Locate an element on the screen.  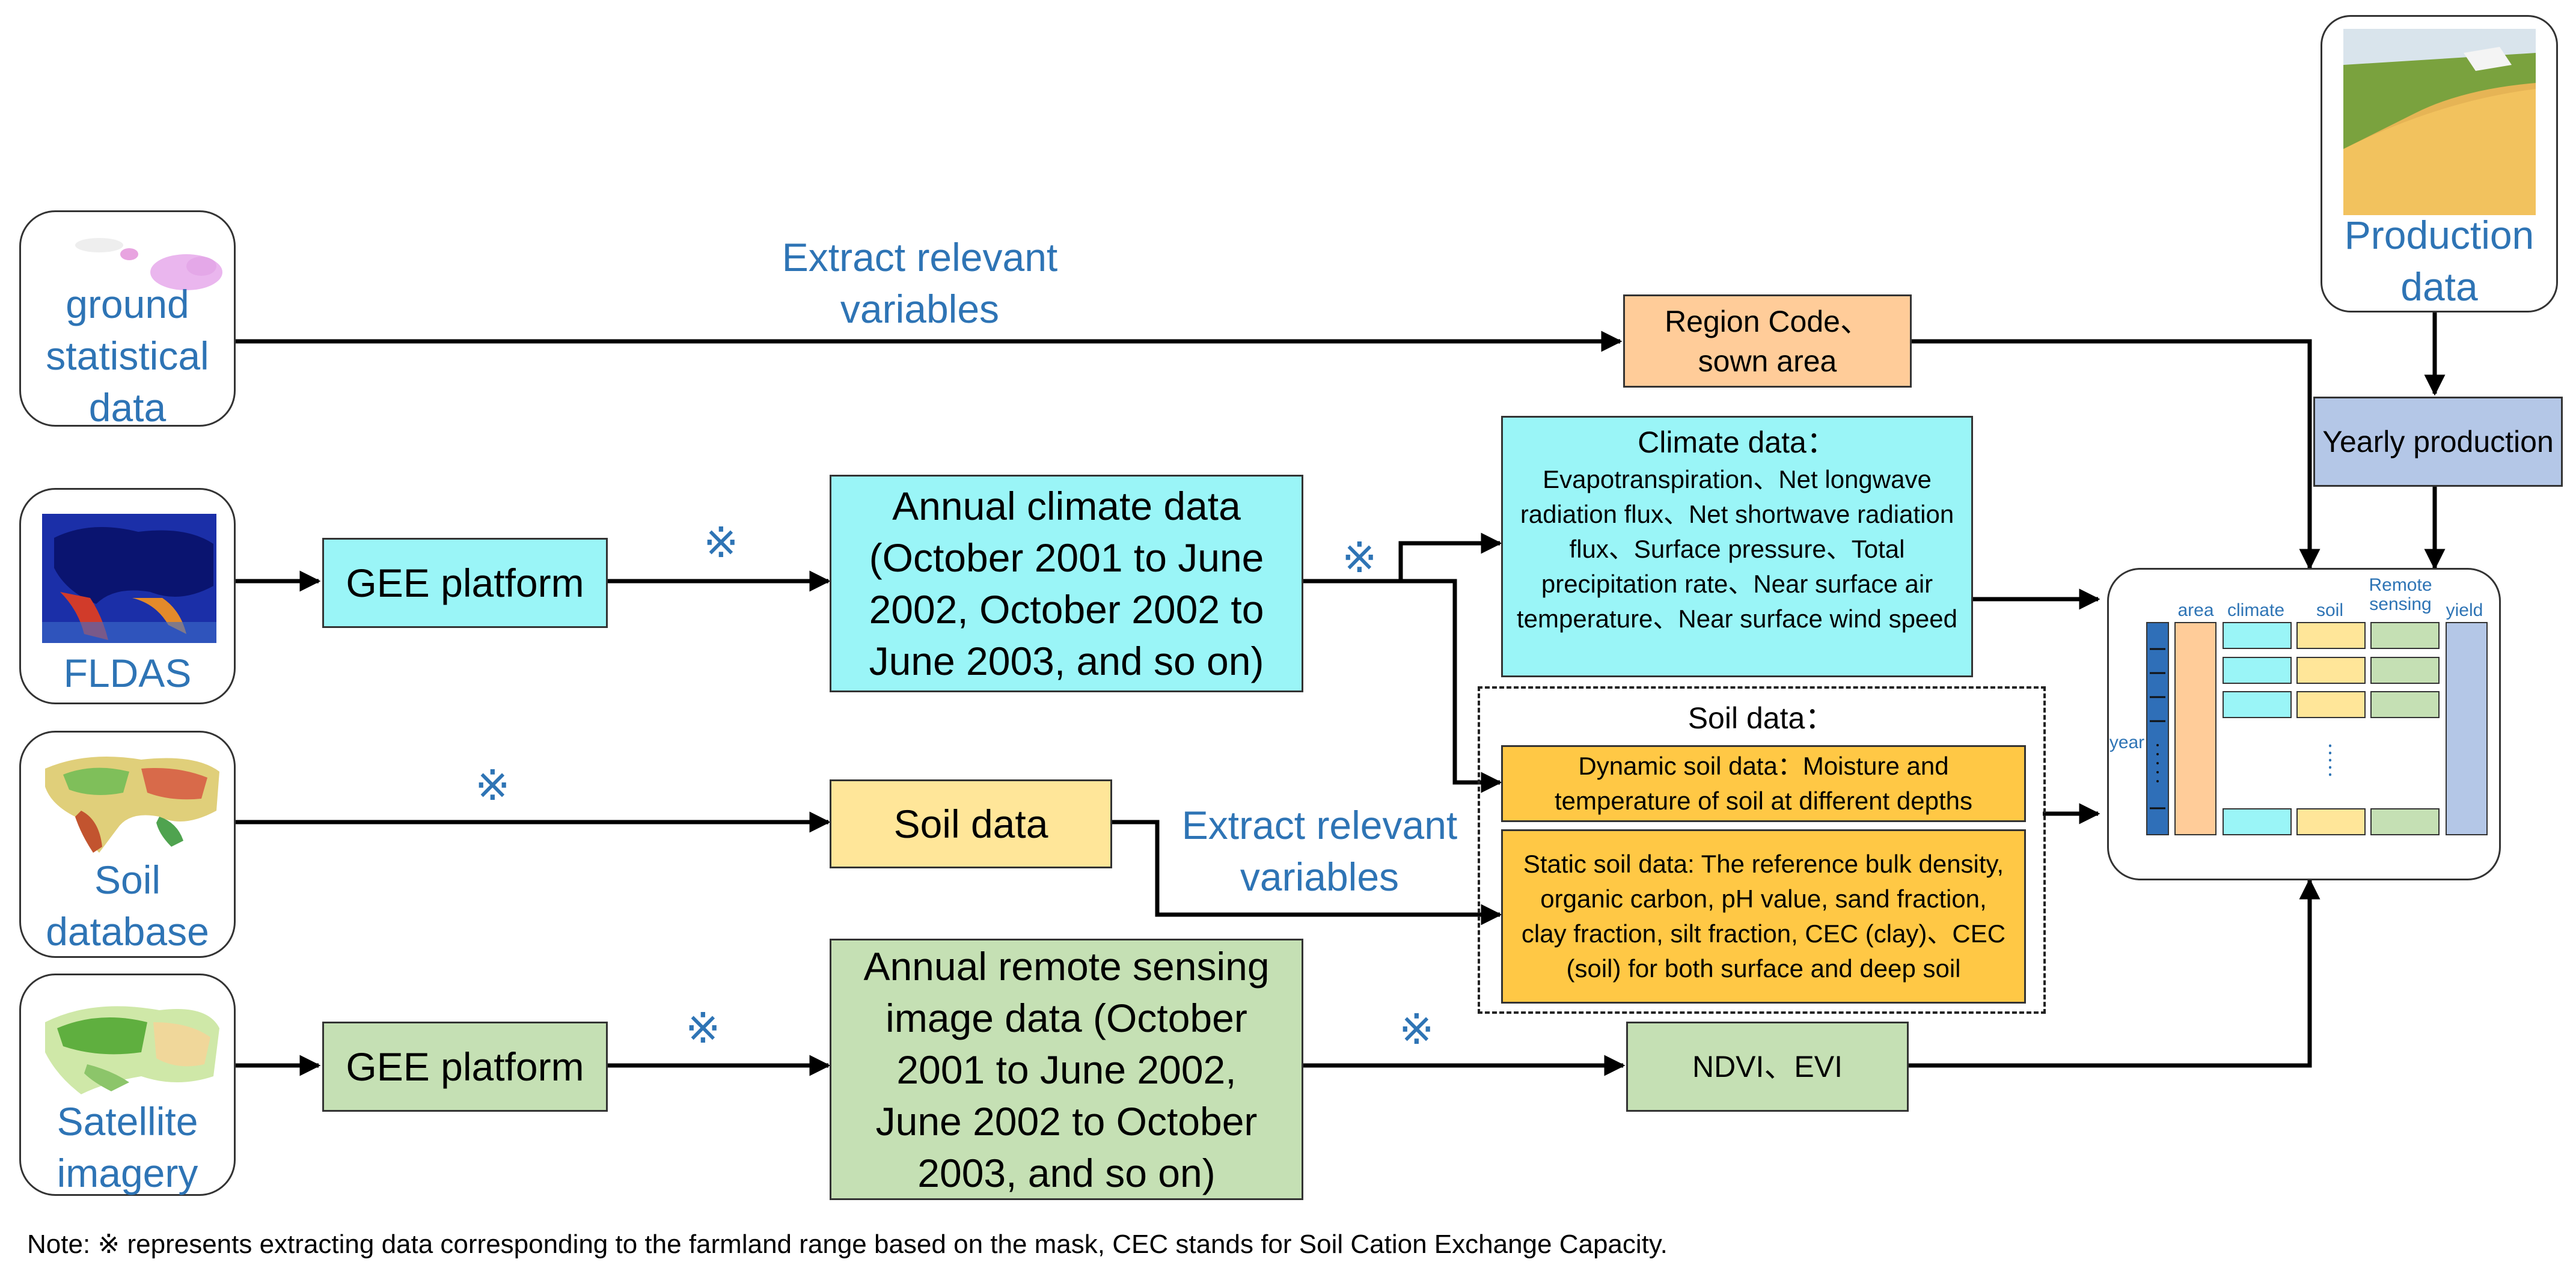
soil-data-group is located at coordinates (1762, 850).